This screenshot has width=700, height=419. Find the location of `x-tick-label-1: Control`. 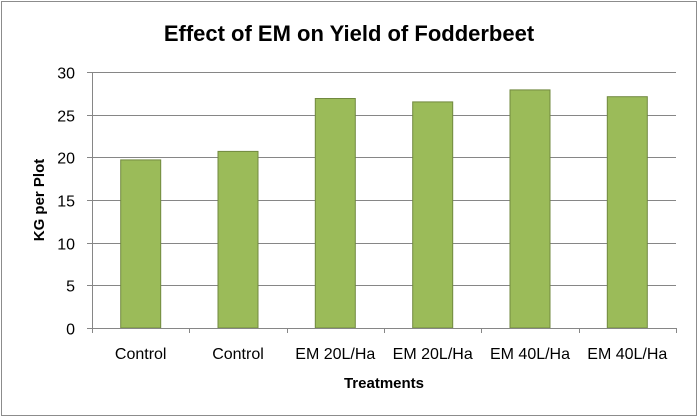

x-tick-label-1: Control is located at coordinates (141, 354).